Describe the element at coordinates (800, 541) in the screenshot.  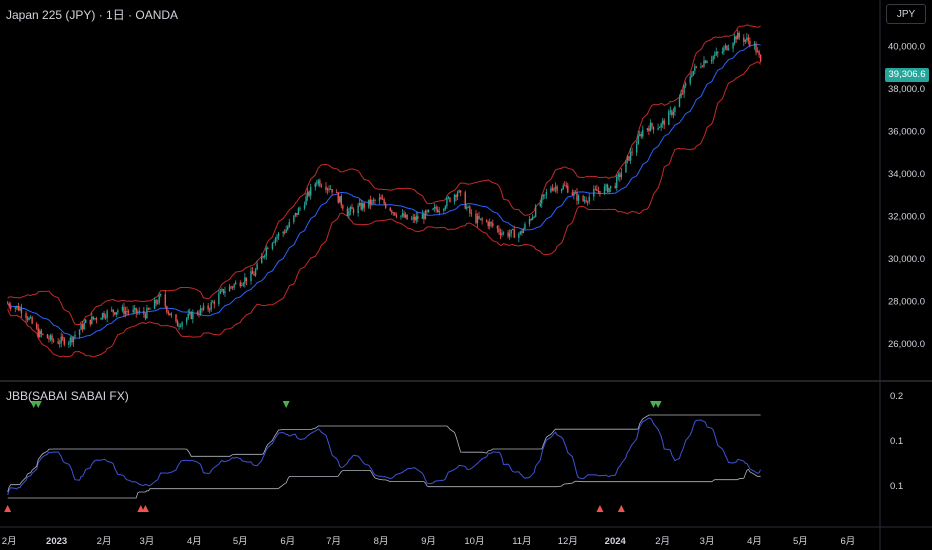
I see `time-tick-label: 5月` at that location.